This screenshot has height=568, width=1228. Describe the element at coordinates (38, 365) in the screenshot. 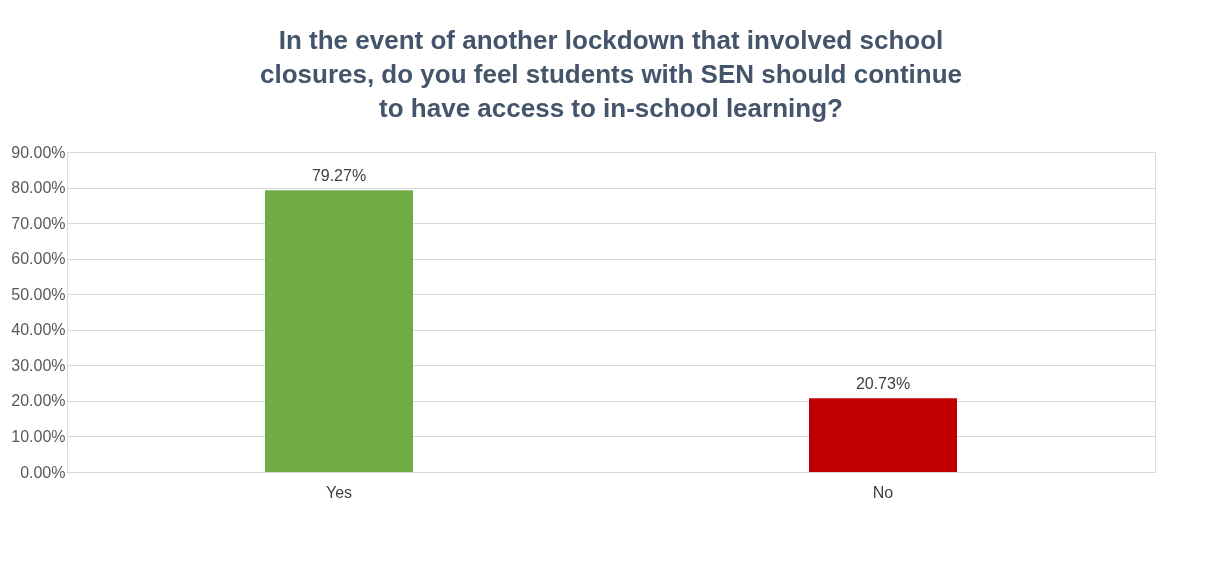

I see `y-tick-label: 30.00%` at that location.